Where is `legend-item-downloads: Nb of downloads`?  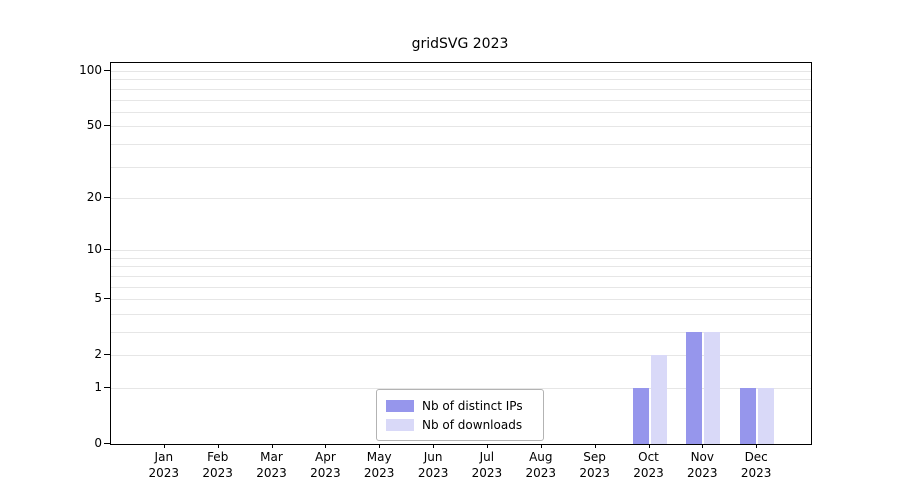 legend-item-downloads: Nb of downloads is located at coordinates (460, 424).